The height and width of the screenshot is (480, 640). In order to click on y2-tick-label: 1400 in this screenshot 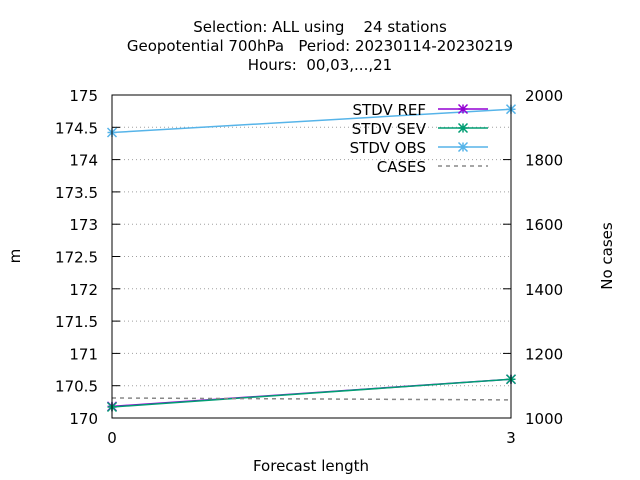, I will do `click(544, 290)`.